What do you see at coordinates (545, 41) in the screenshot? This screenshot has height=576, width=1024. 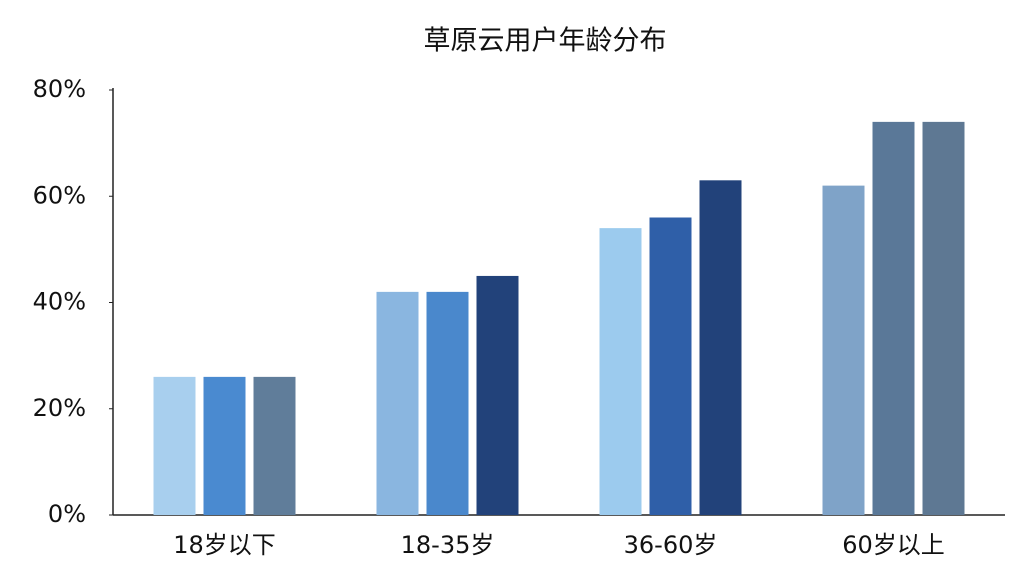 I see `chart-title: 草原云用户年龄分布` at bounding box center [545, 41].